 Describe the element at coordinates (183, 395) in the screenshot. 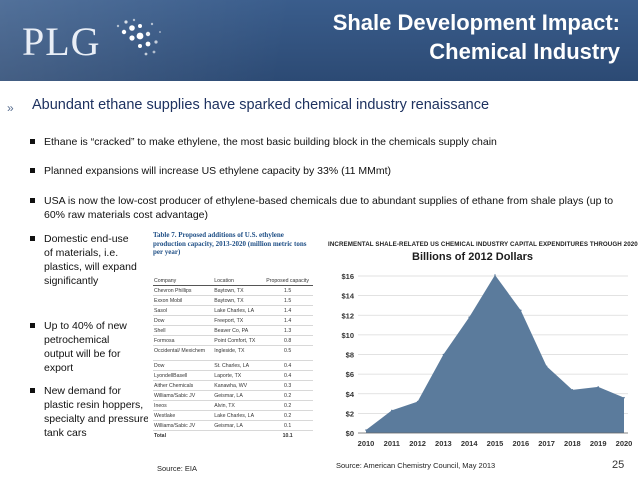

I see `cell-company: Williams/Sabic JV` at that location.